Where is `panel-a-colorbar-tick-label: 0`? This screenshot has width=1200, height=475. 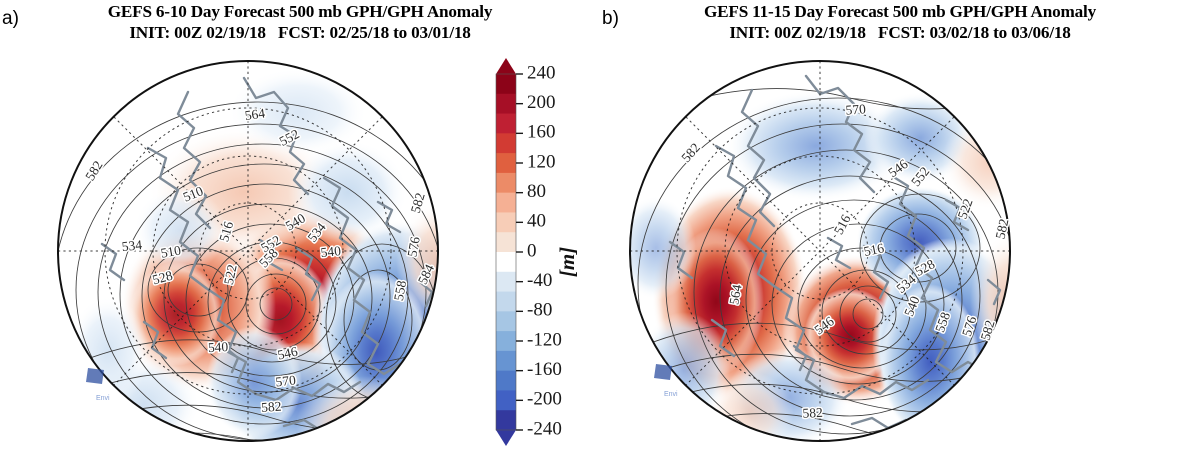
panel-a-colorbar-tick-label: 0 is located at coordinates (532, 250).